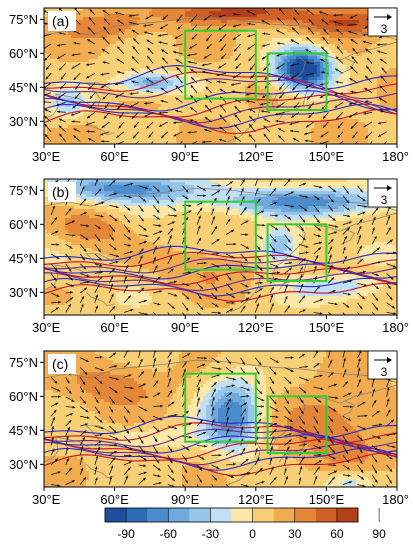 The image size is (413, 550). I want to click on panel-label: (b), so click(60, 192).